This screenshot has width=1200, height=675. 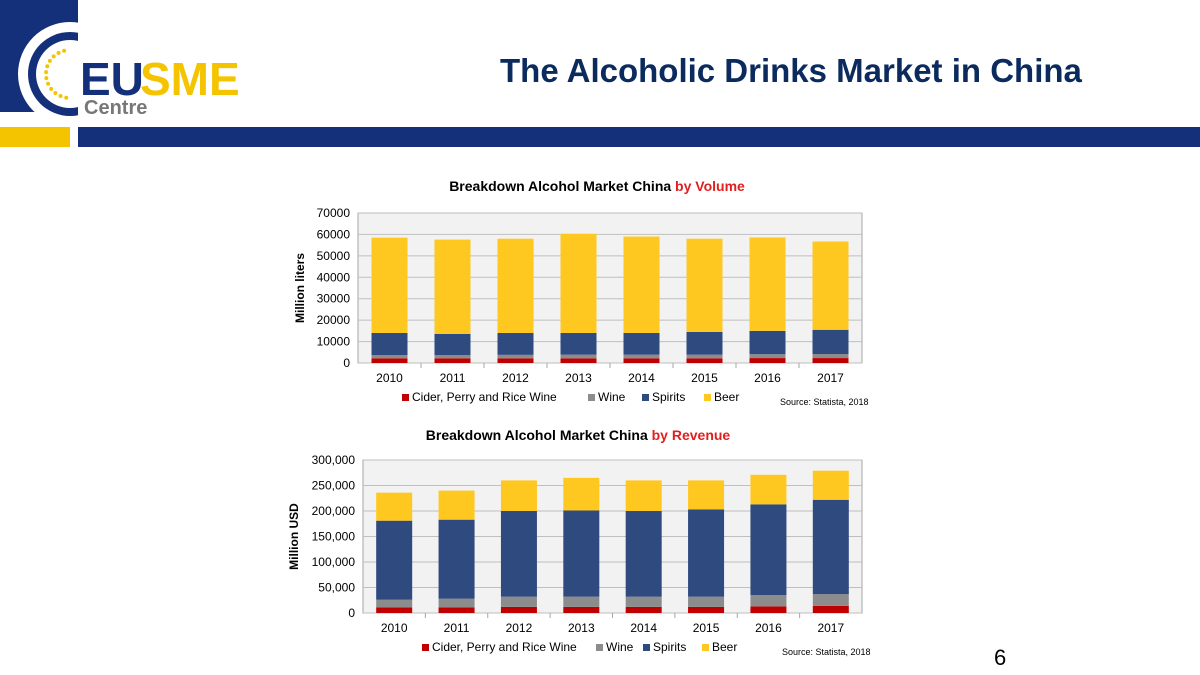 What do you see at coordinates (562, 186) in the screenshot?
I see `chart-title-main: Breakdown Alcohol Market China` at bounding box center [562, 186].